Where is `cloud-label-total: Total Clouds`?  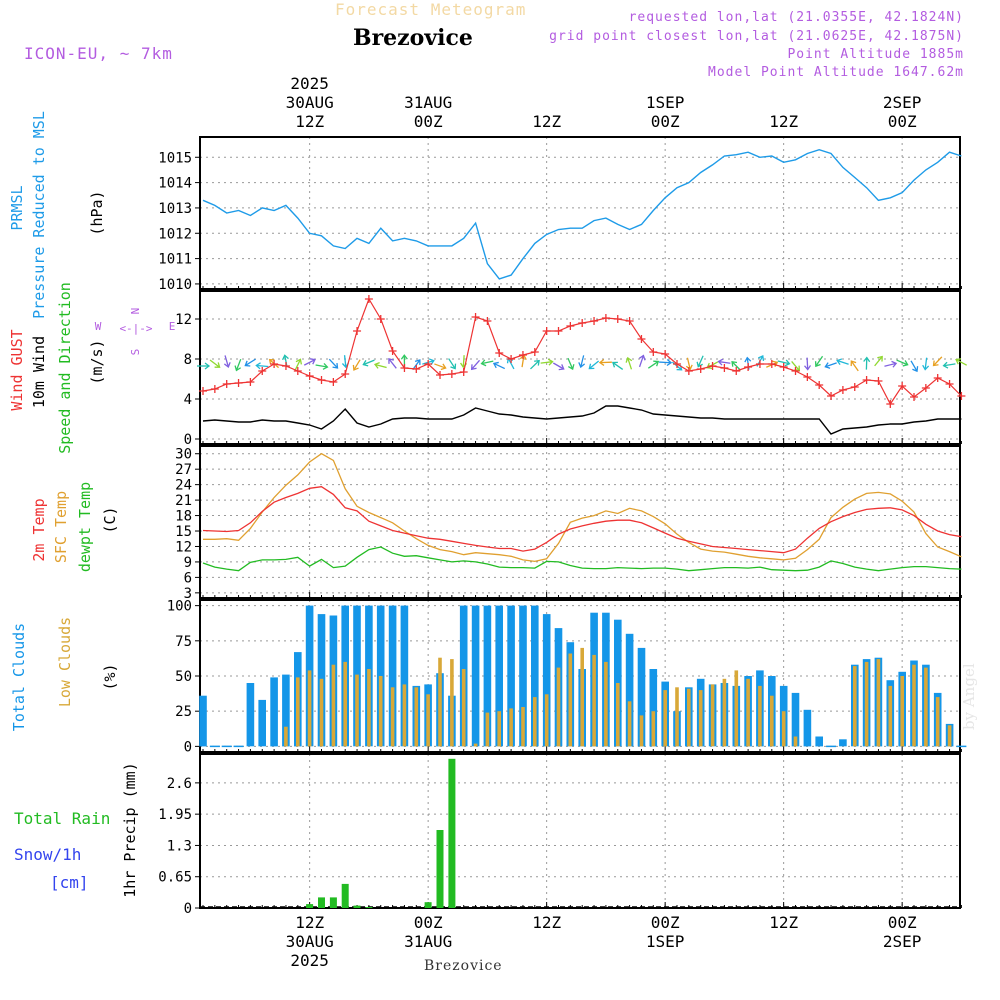
cloud-label-total: Total Clouds is located at coordinates (19, 677).